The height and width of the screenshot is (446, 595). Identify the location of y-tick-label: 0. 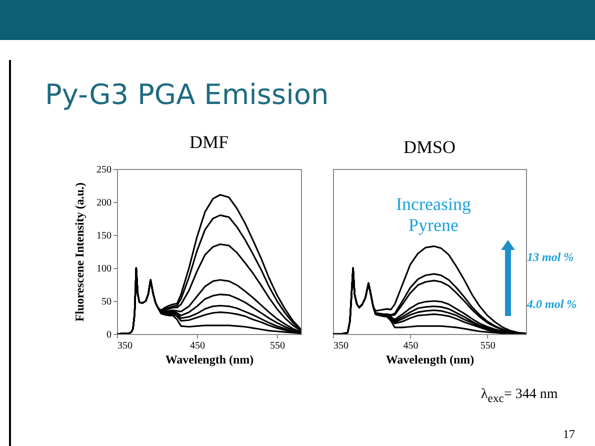
(109, 335).